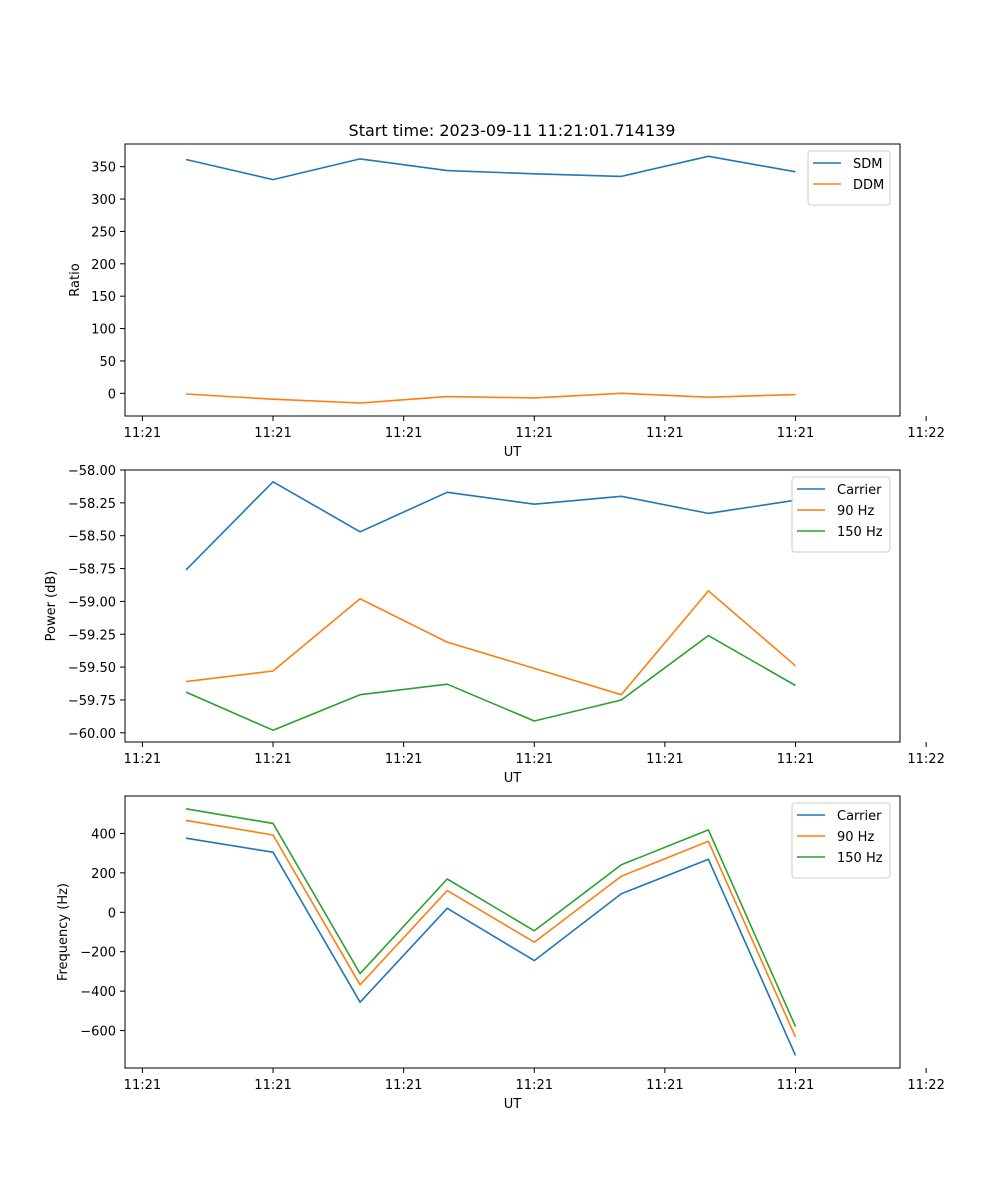 The width and height of the screenshot is (1000, 1200). Describe the element at coordinates (107, 362) in the screenshot. I see `y-tick-label: 50` at that location.